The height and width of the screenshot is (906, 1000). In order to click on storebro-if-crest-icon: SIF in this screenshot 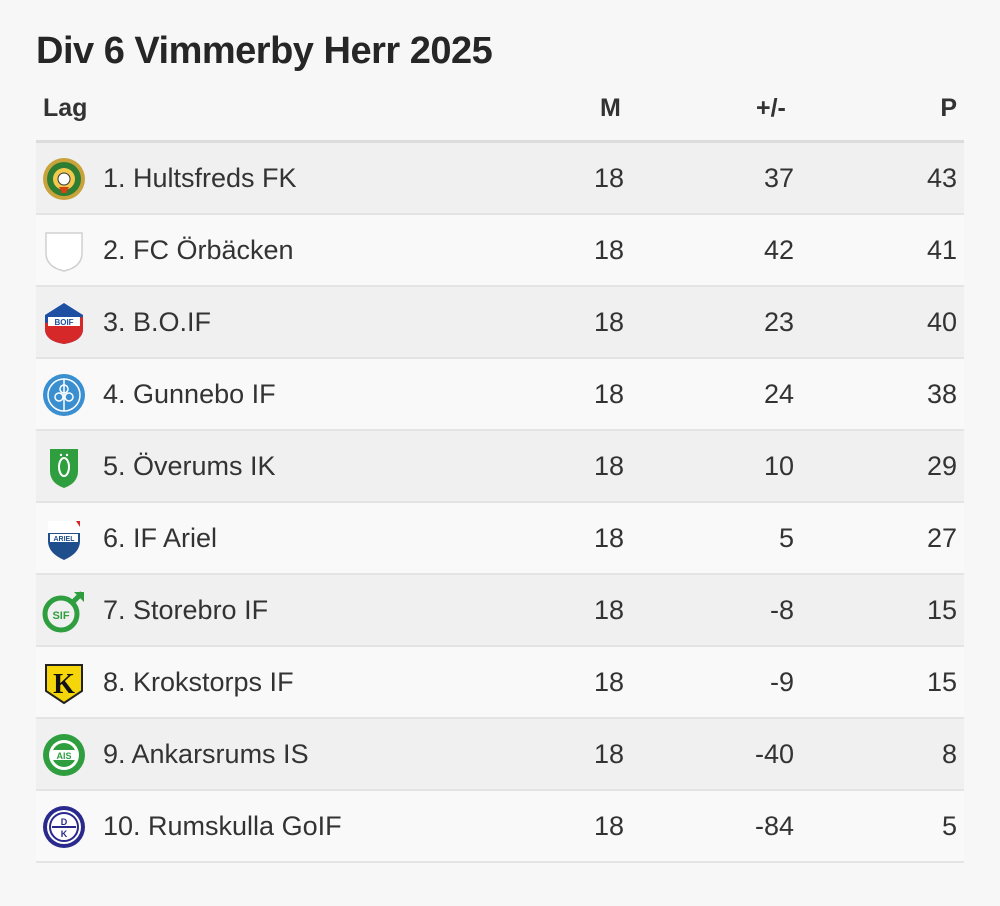, I will do `click(63, 612)`.